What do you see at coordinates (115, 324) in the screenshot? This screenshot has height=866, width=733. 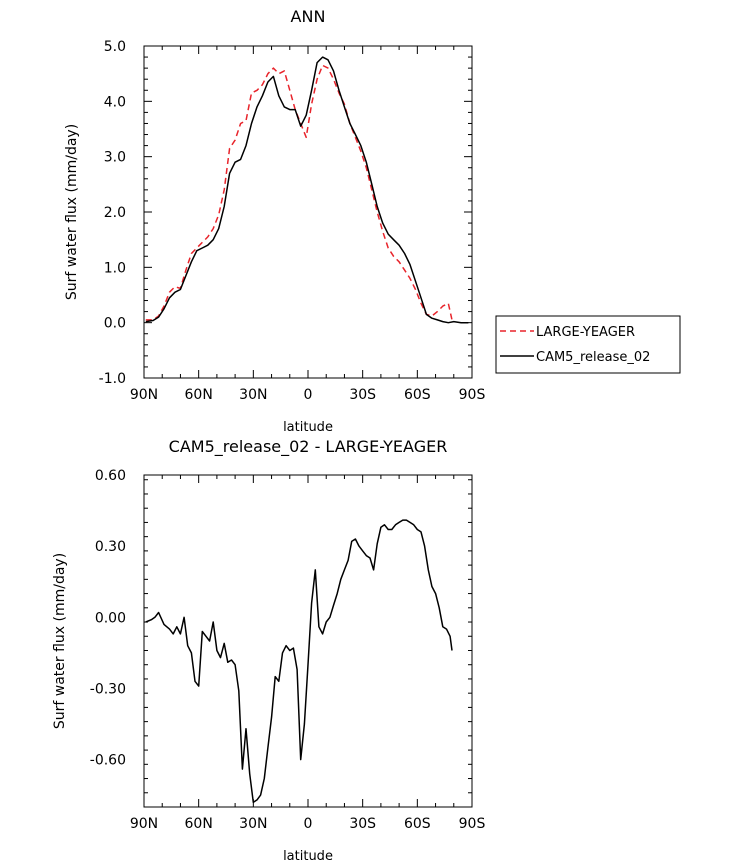 I see `y-tick-label: 0.0` at bounding box center [115, 324].